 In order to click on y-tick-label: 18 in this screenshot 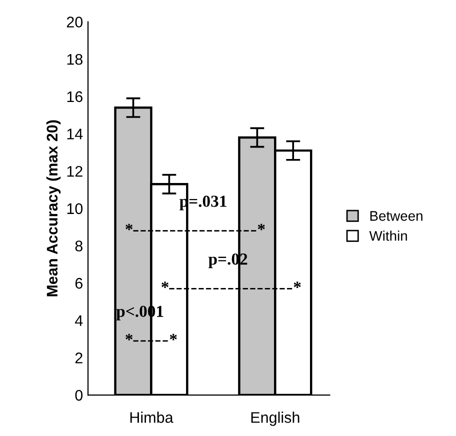, I will do `click(74, 59)`.